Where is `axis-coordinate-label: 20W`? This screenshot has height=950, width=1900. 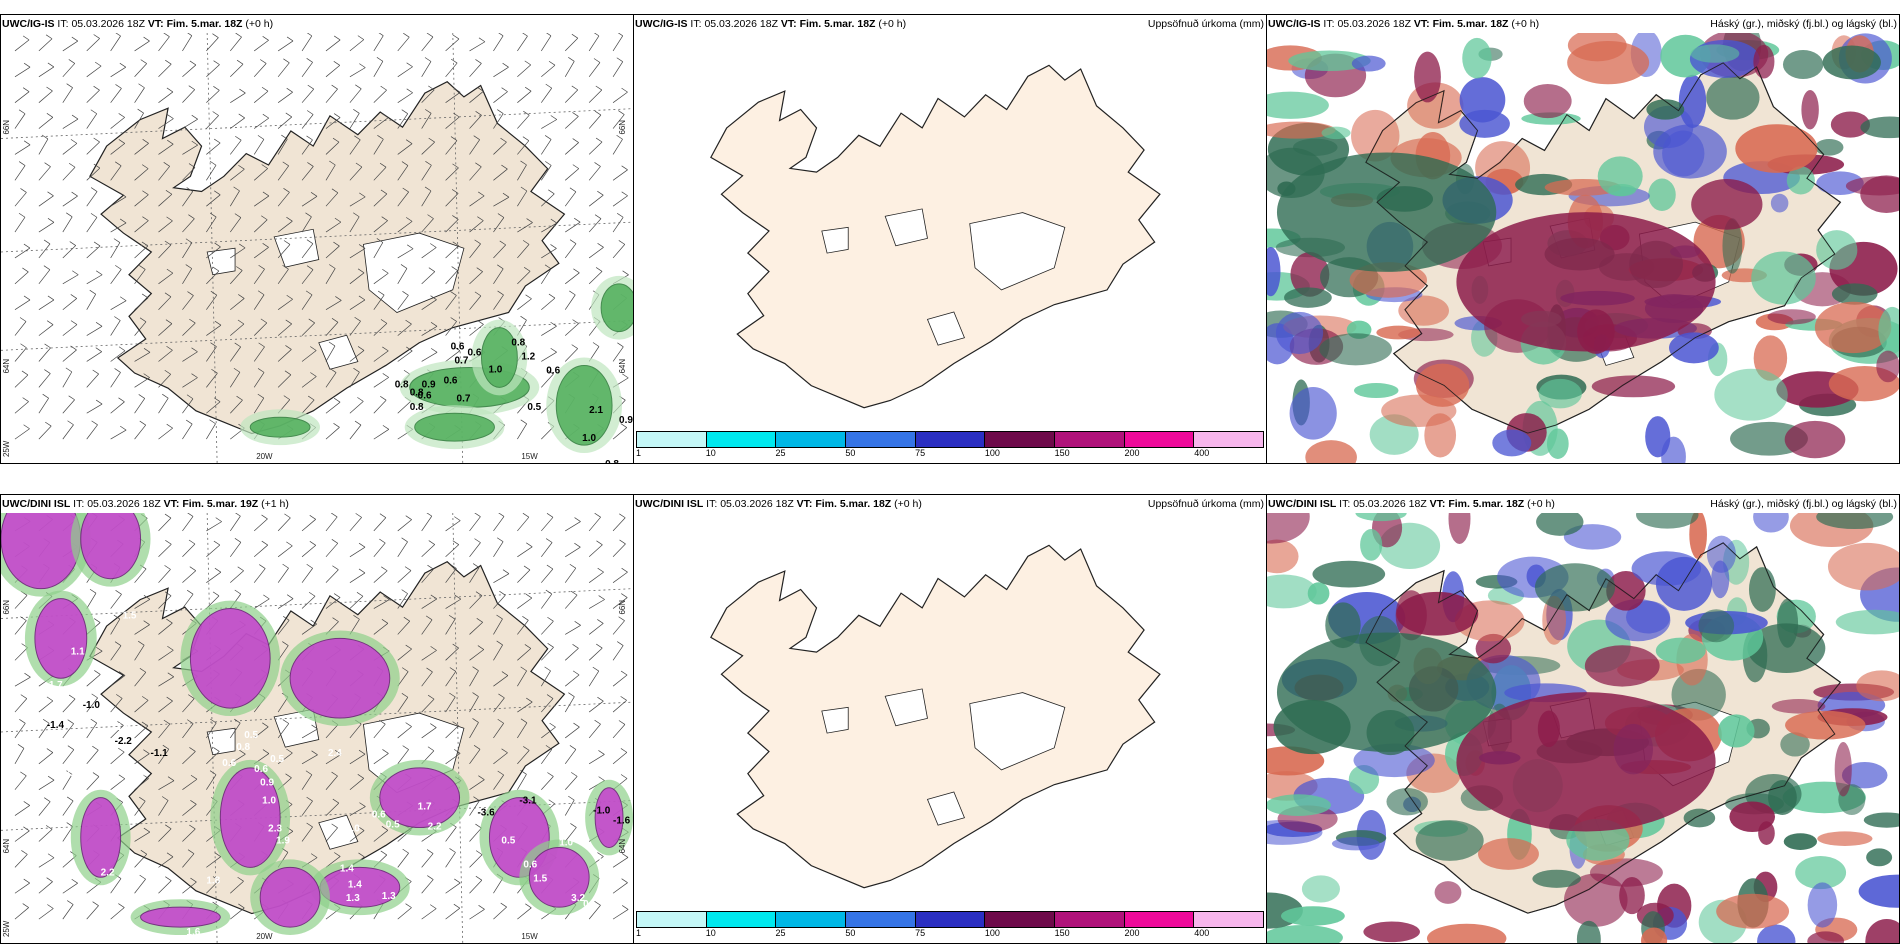 axis-coordinate-label: 20W is located at coordinates (264, 936).